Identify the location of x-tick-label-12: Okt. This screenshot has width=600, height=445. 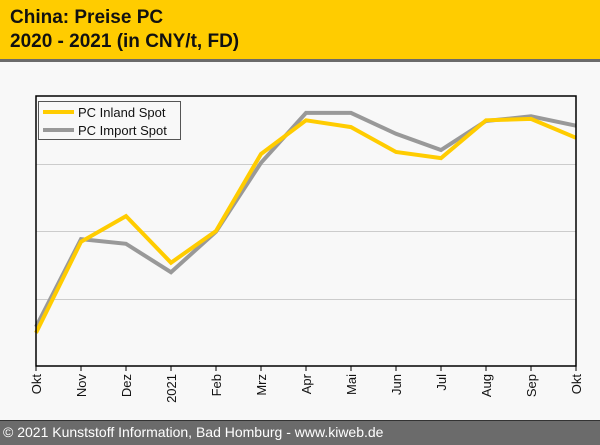
(576, 384).